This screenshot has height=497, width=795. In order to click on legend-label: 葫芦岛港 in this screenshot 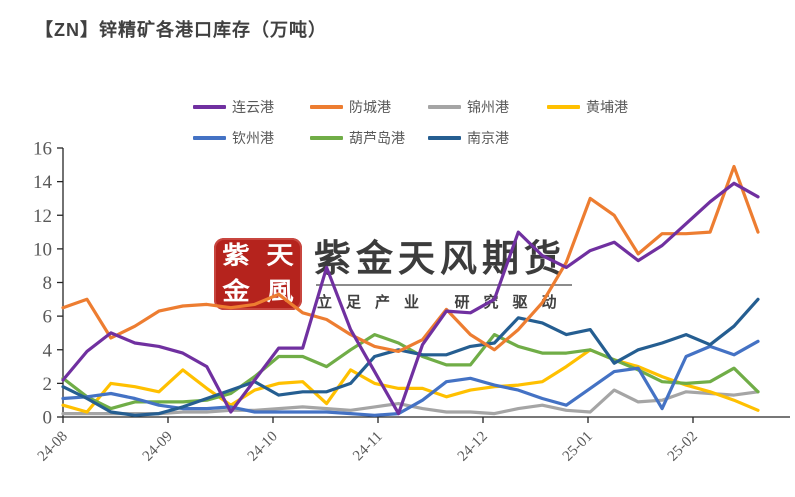, I will do `click(377, 138)`.